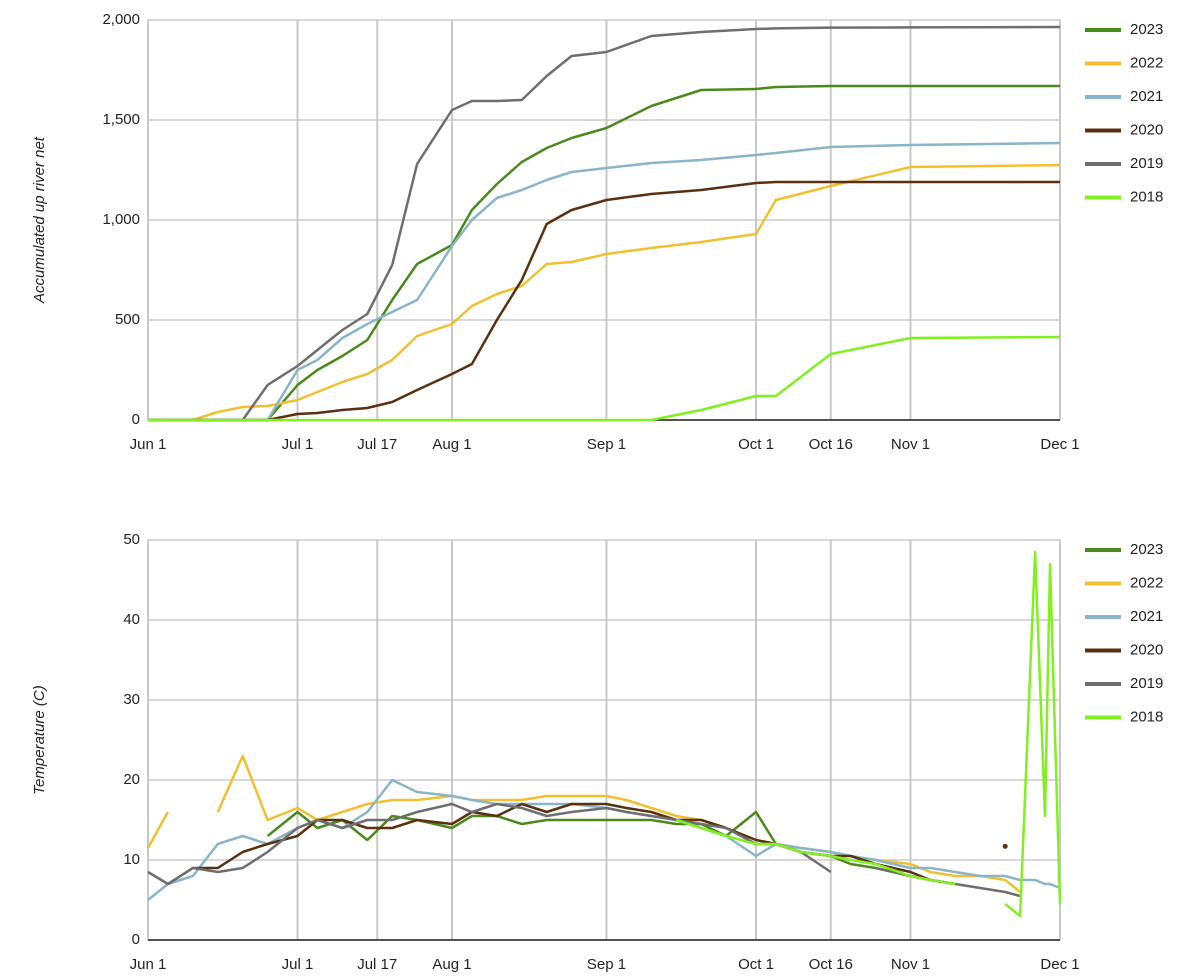 This screenshot has width=1178, height=976. Describe the element at coordinates (1005, 846) in the screenshot. I see `data-point` at that location.